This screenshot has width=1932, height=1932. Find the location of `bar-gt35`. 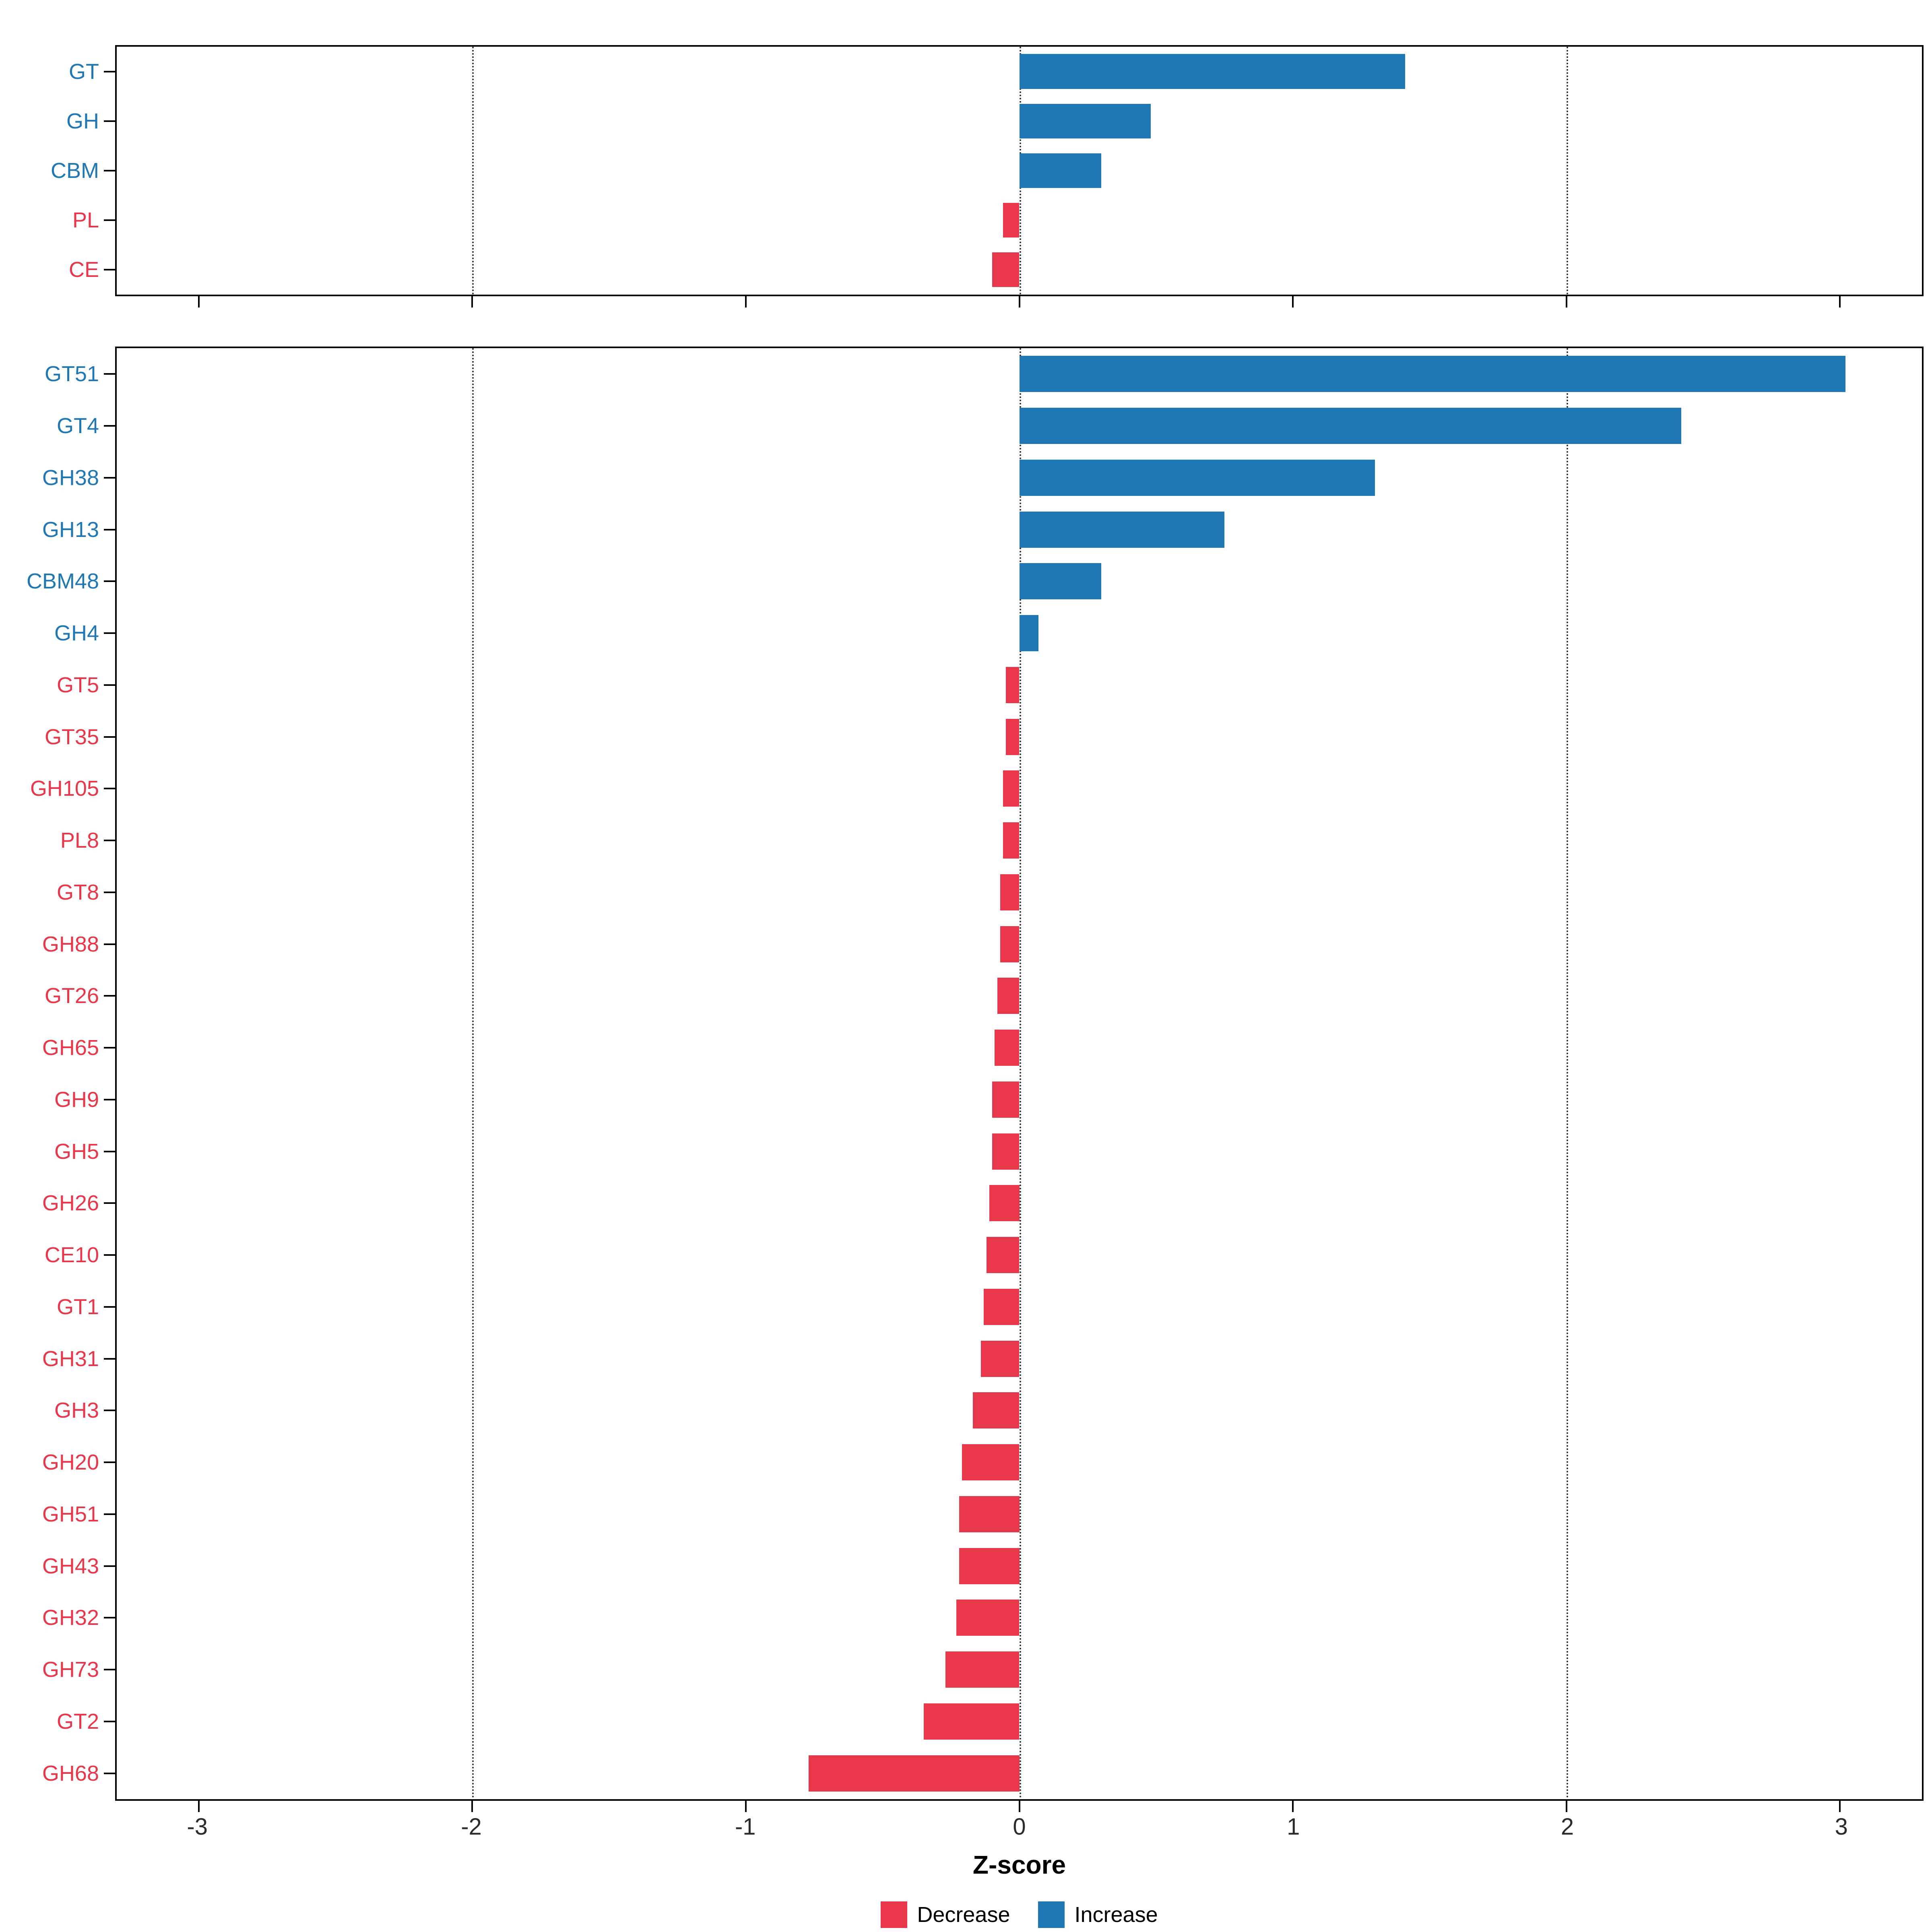

bar-gt35 is located at coordinates (1012, 736).